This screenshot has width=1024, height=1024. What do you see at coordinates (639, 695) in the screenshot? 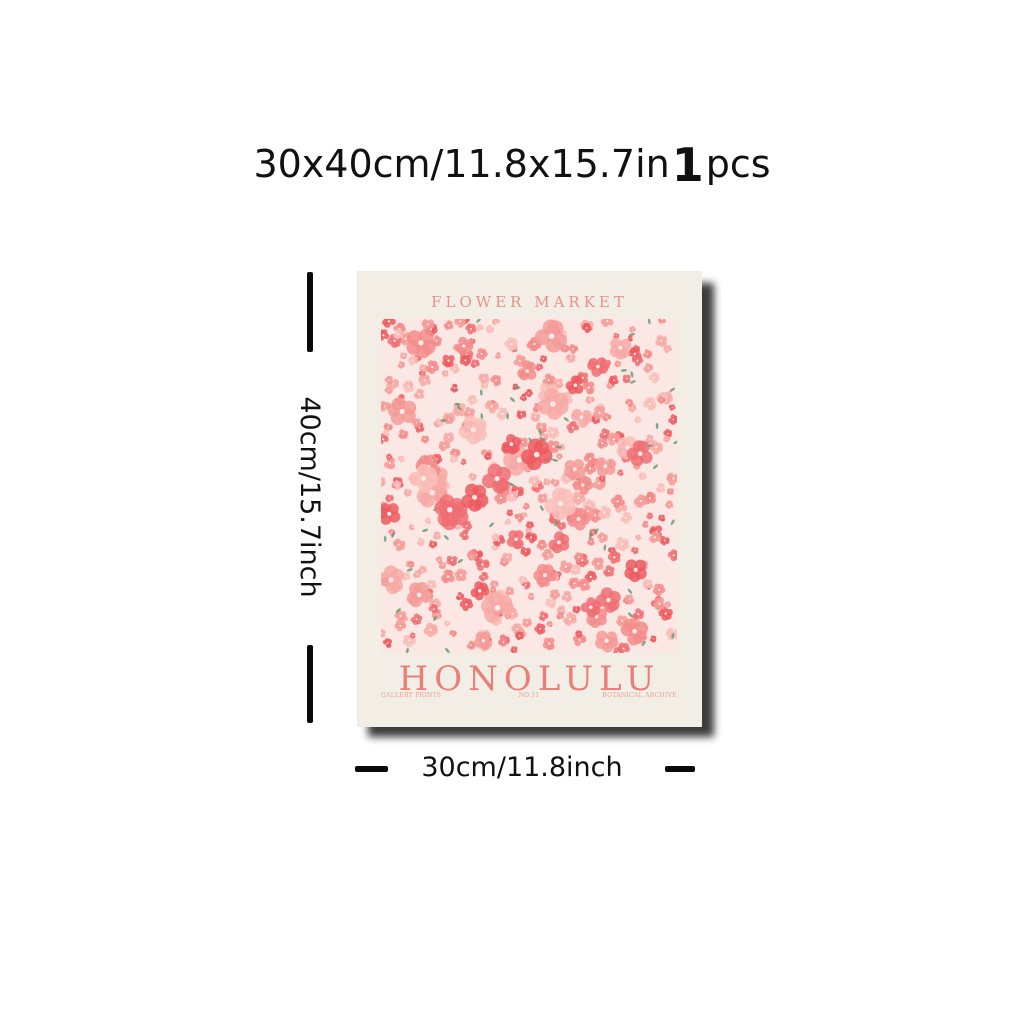
I see `footer-right-text: BOTANICAL ARCHIVE` at bounding box center [639, 695].